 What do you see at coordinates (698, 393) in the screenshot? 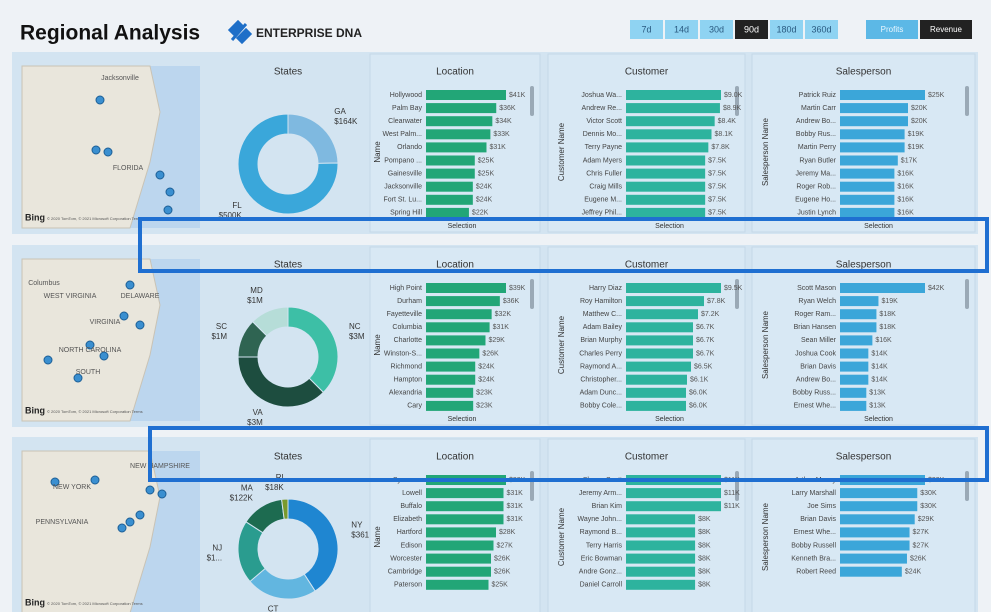
I see `bar-value-label: $6.0K` at bounding box center [698, 393].